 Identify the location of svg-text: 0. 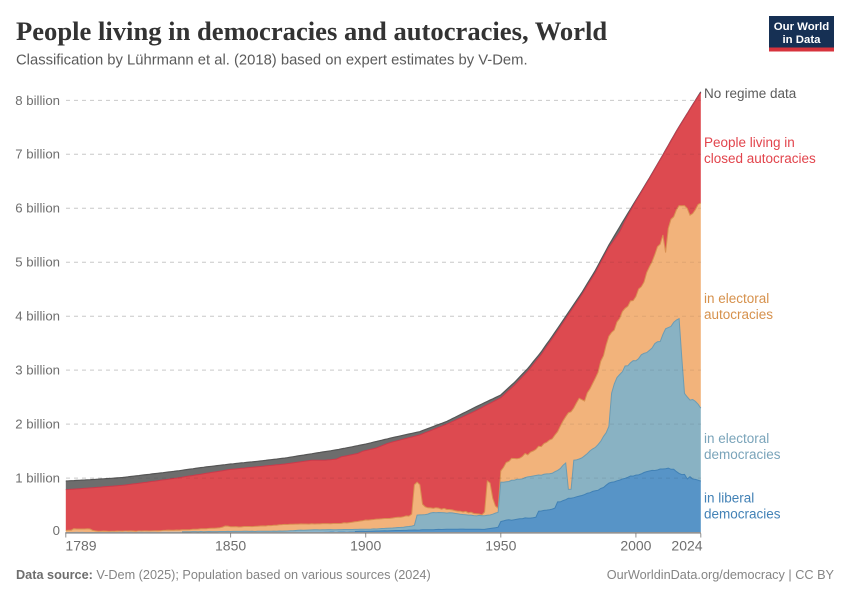
(56, 530).